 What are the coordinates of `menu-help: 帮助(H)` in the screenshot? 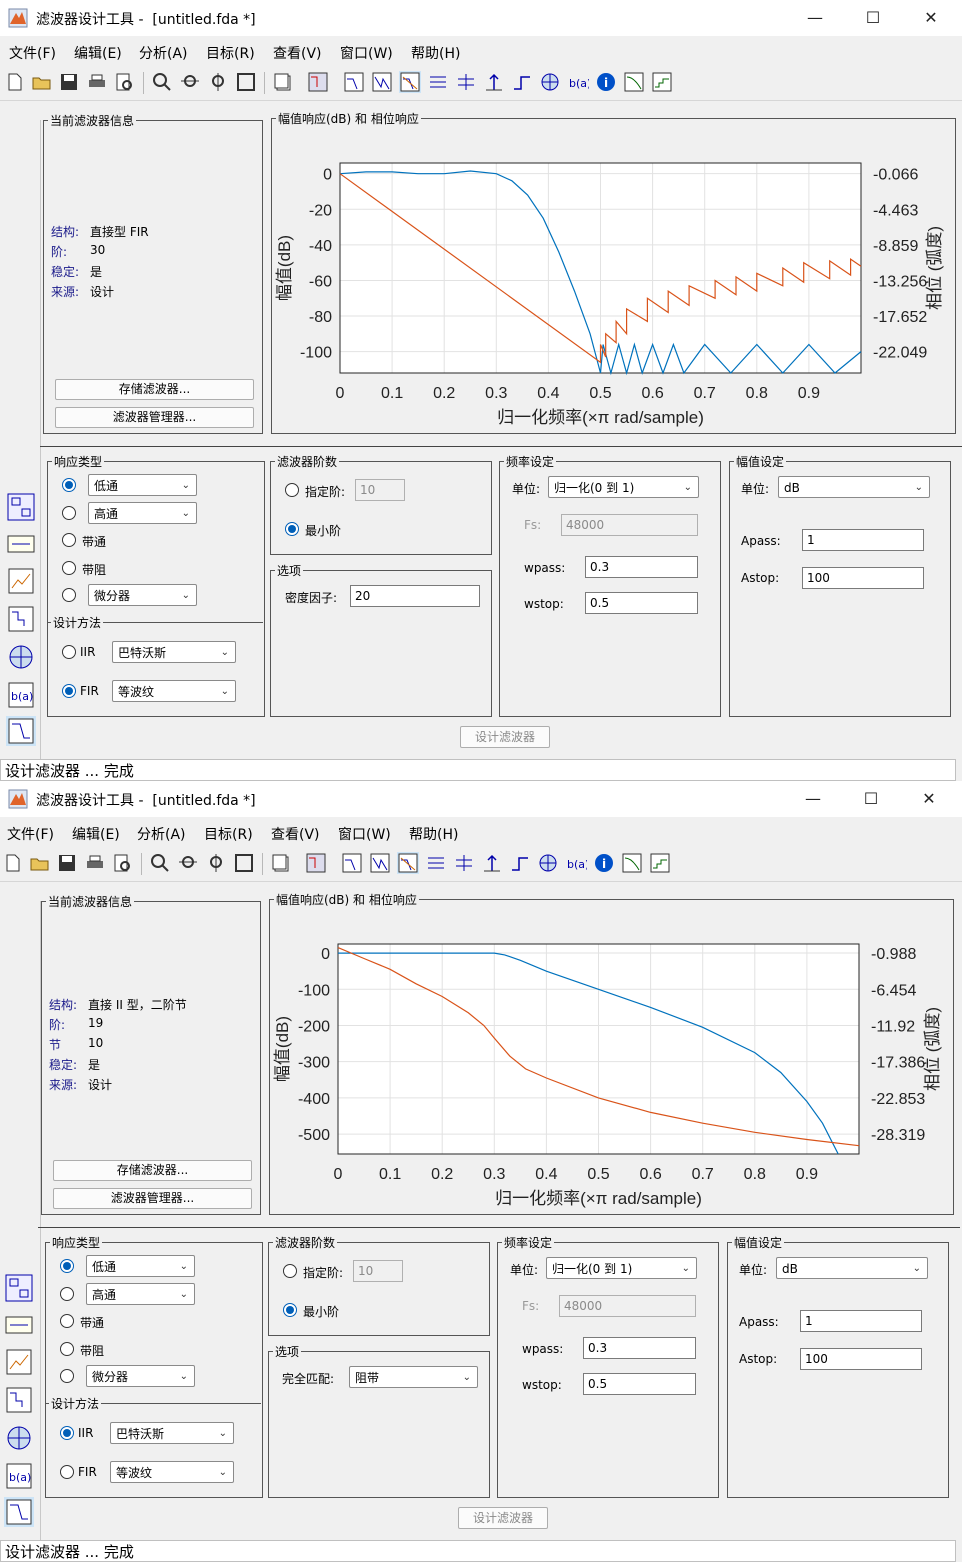 It's located at (436, 54).